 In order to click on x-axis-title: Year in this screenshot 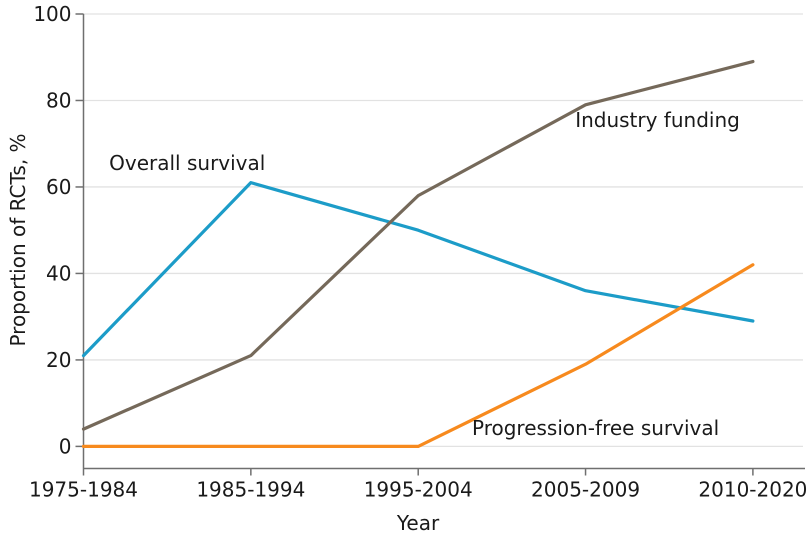, I will do `click(418, 523)`.